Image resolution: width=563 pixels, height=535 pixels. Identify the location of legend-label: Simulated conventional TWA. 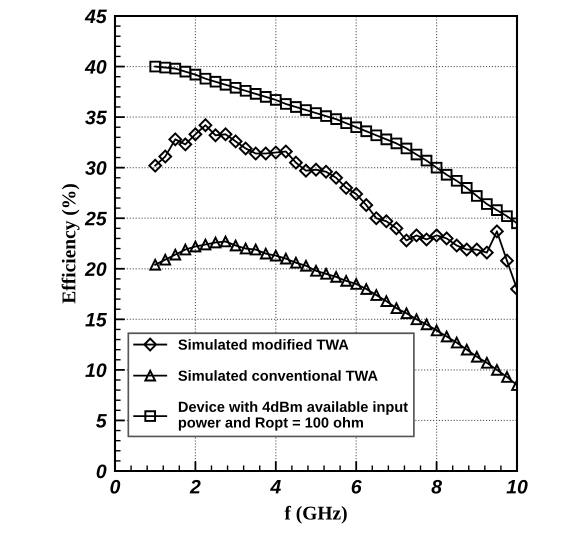
(278, 375).